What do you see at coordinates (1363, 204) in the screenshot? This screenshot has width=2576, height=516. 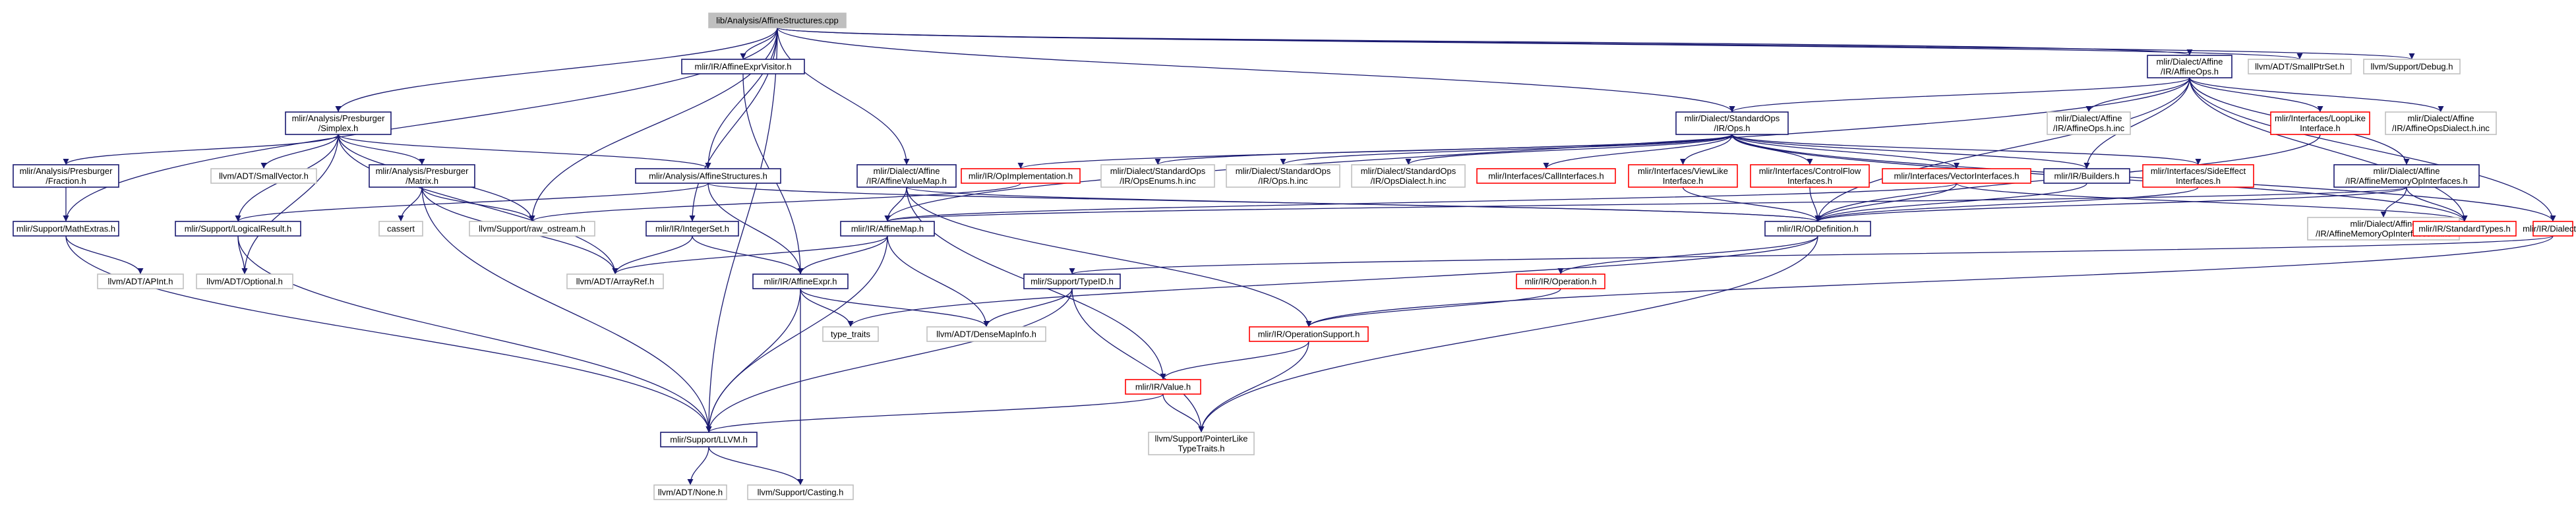 I see `edge-affinevaluemap-to-opdefinition` at bounding box center [1363, 204].